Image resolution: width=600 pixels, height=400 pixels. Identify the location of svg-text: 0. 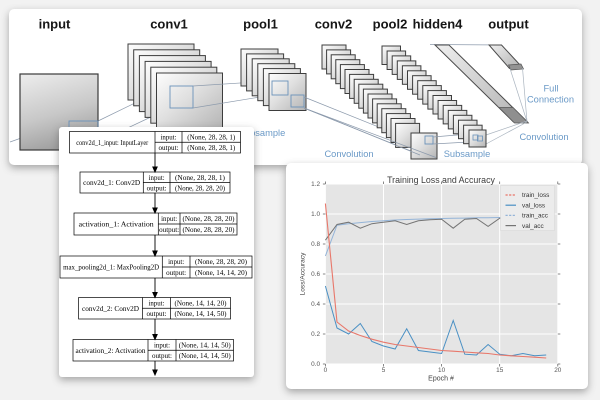
(326, 370).